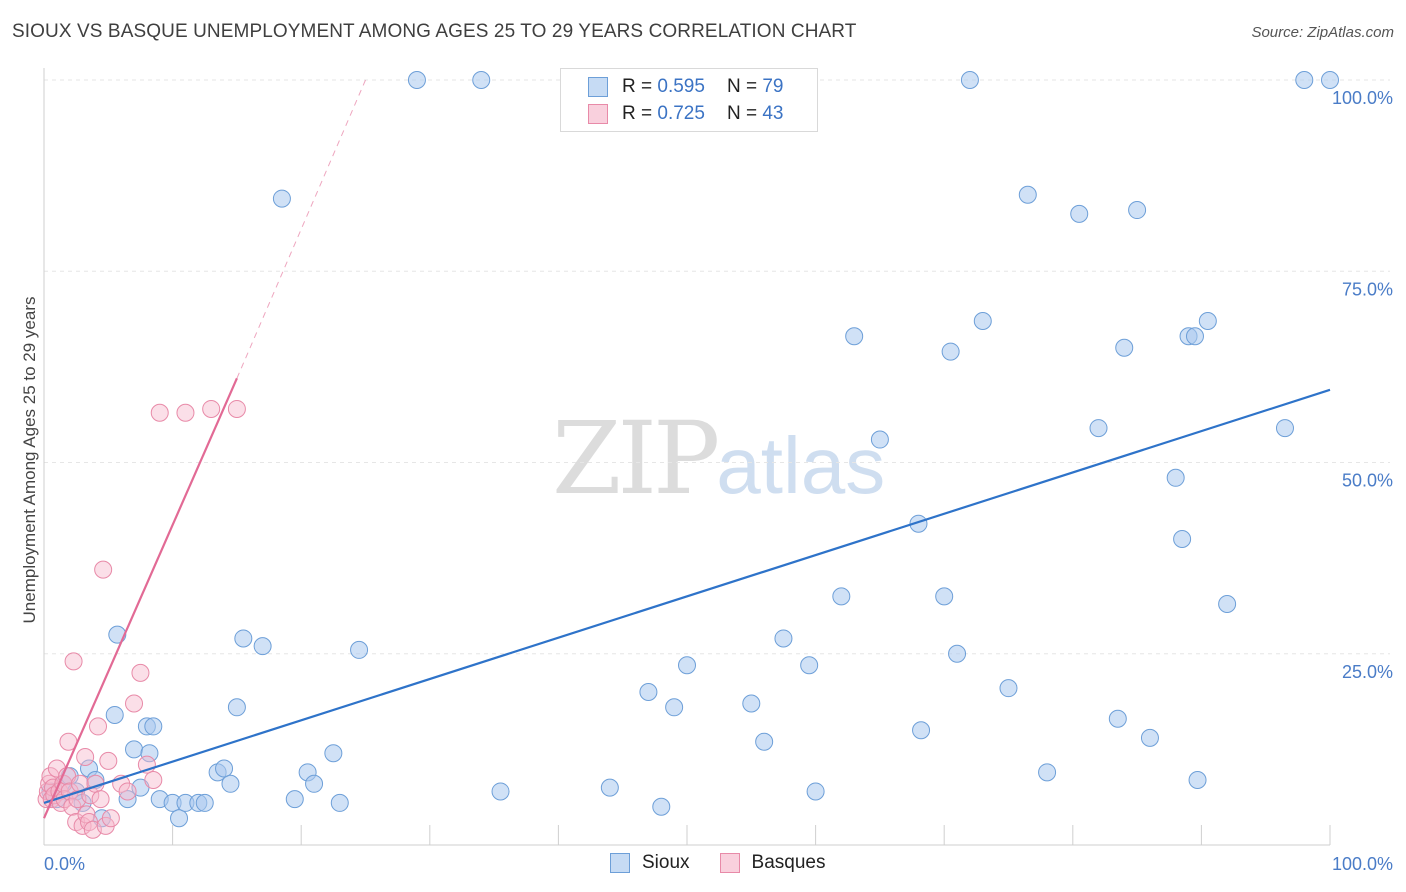 The width and height of the screenshot is (1406, 892). I want to click on basques-legend-swatch, so click(729, 863).